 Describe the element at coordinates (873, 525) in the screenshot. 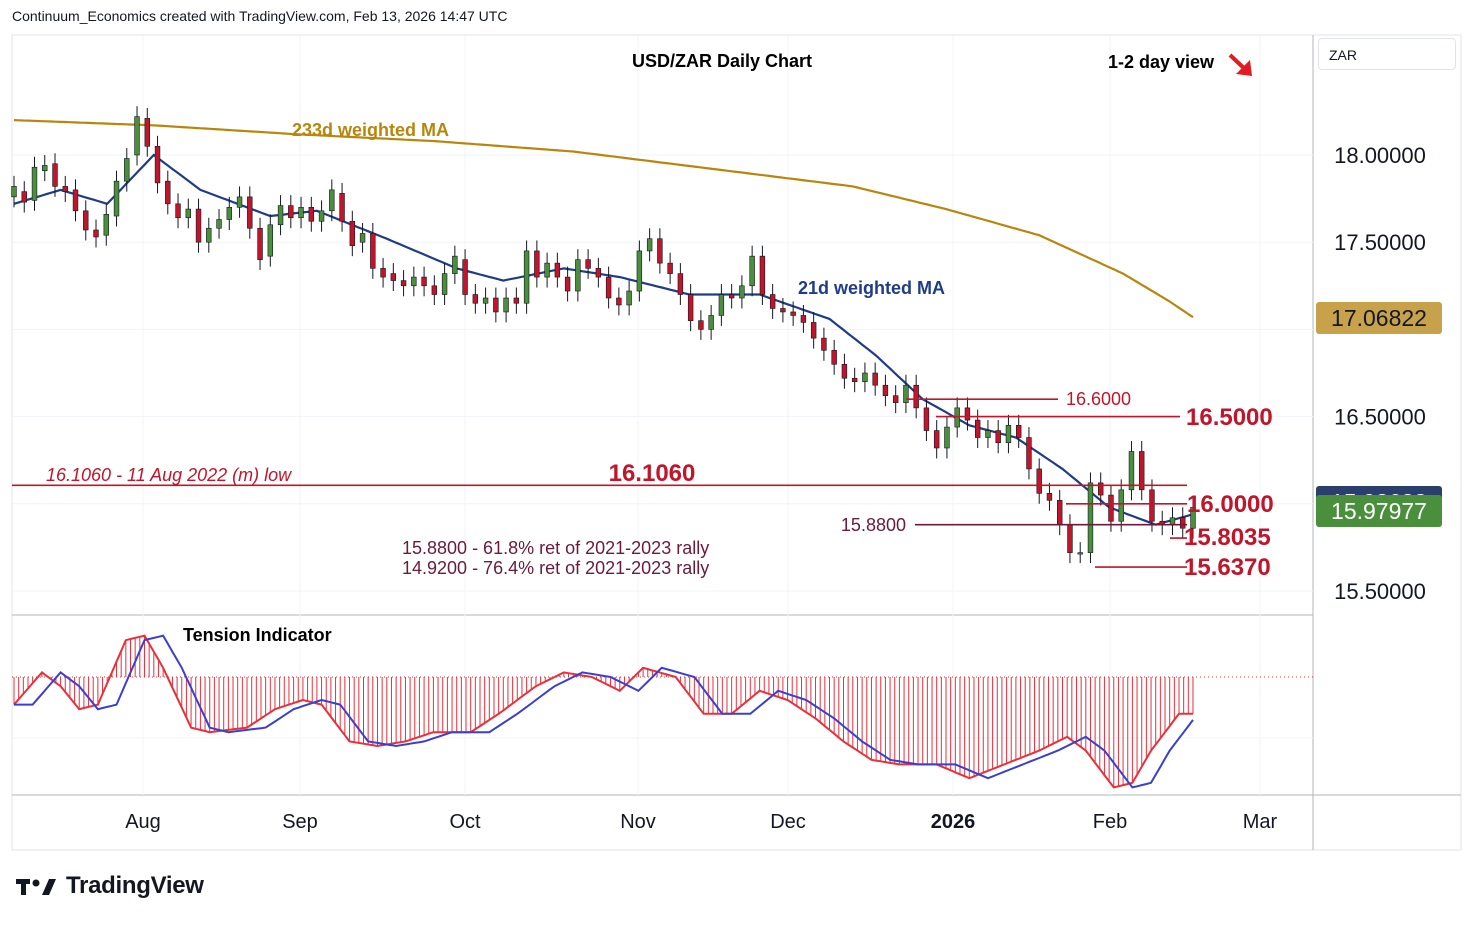

I see `level-label: 15.8800` at that location.